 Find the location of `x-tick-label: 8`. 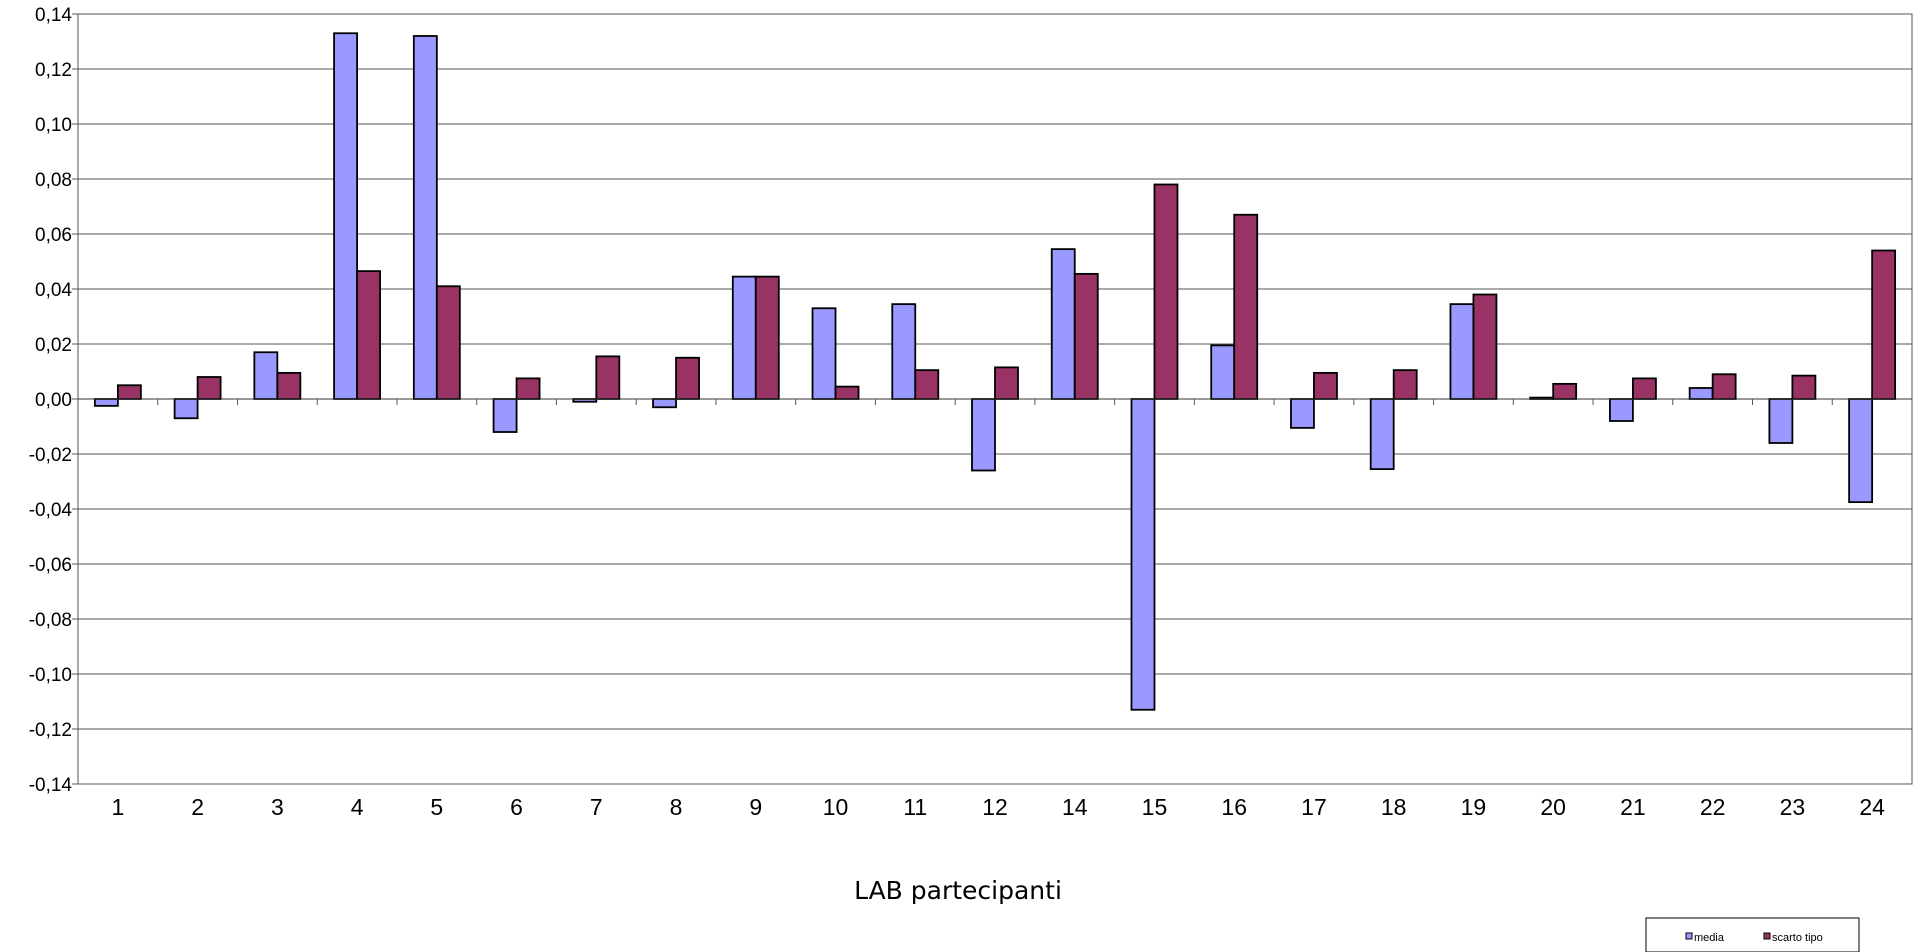

x-tick-label: 8 is located at coordinates (676, 807).